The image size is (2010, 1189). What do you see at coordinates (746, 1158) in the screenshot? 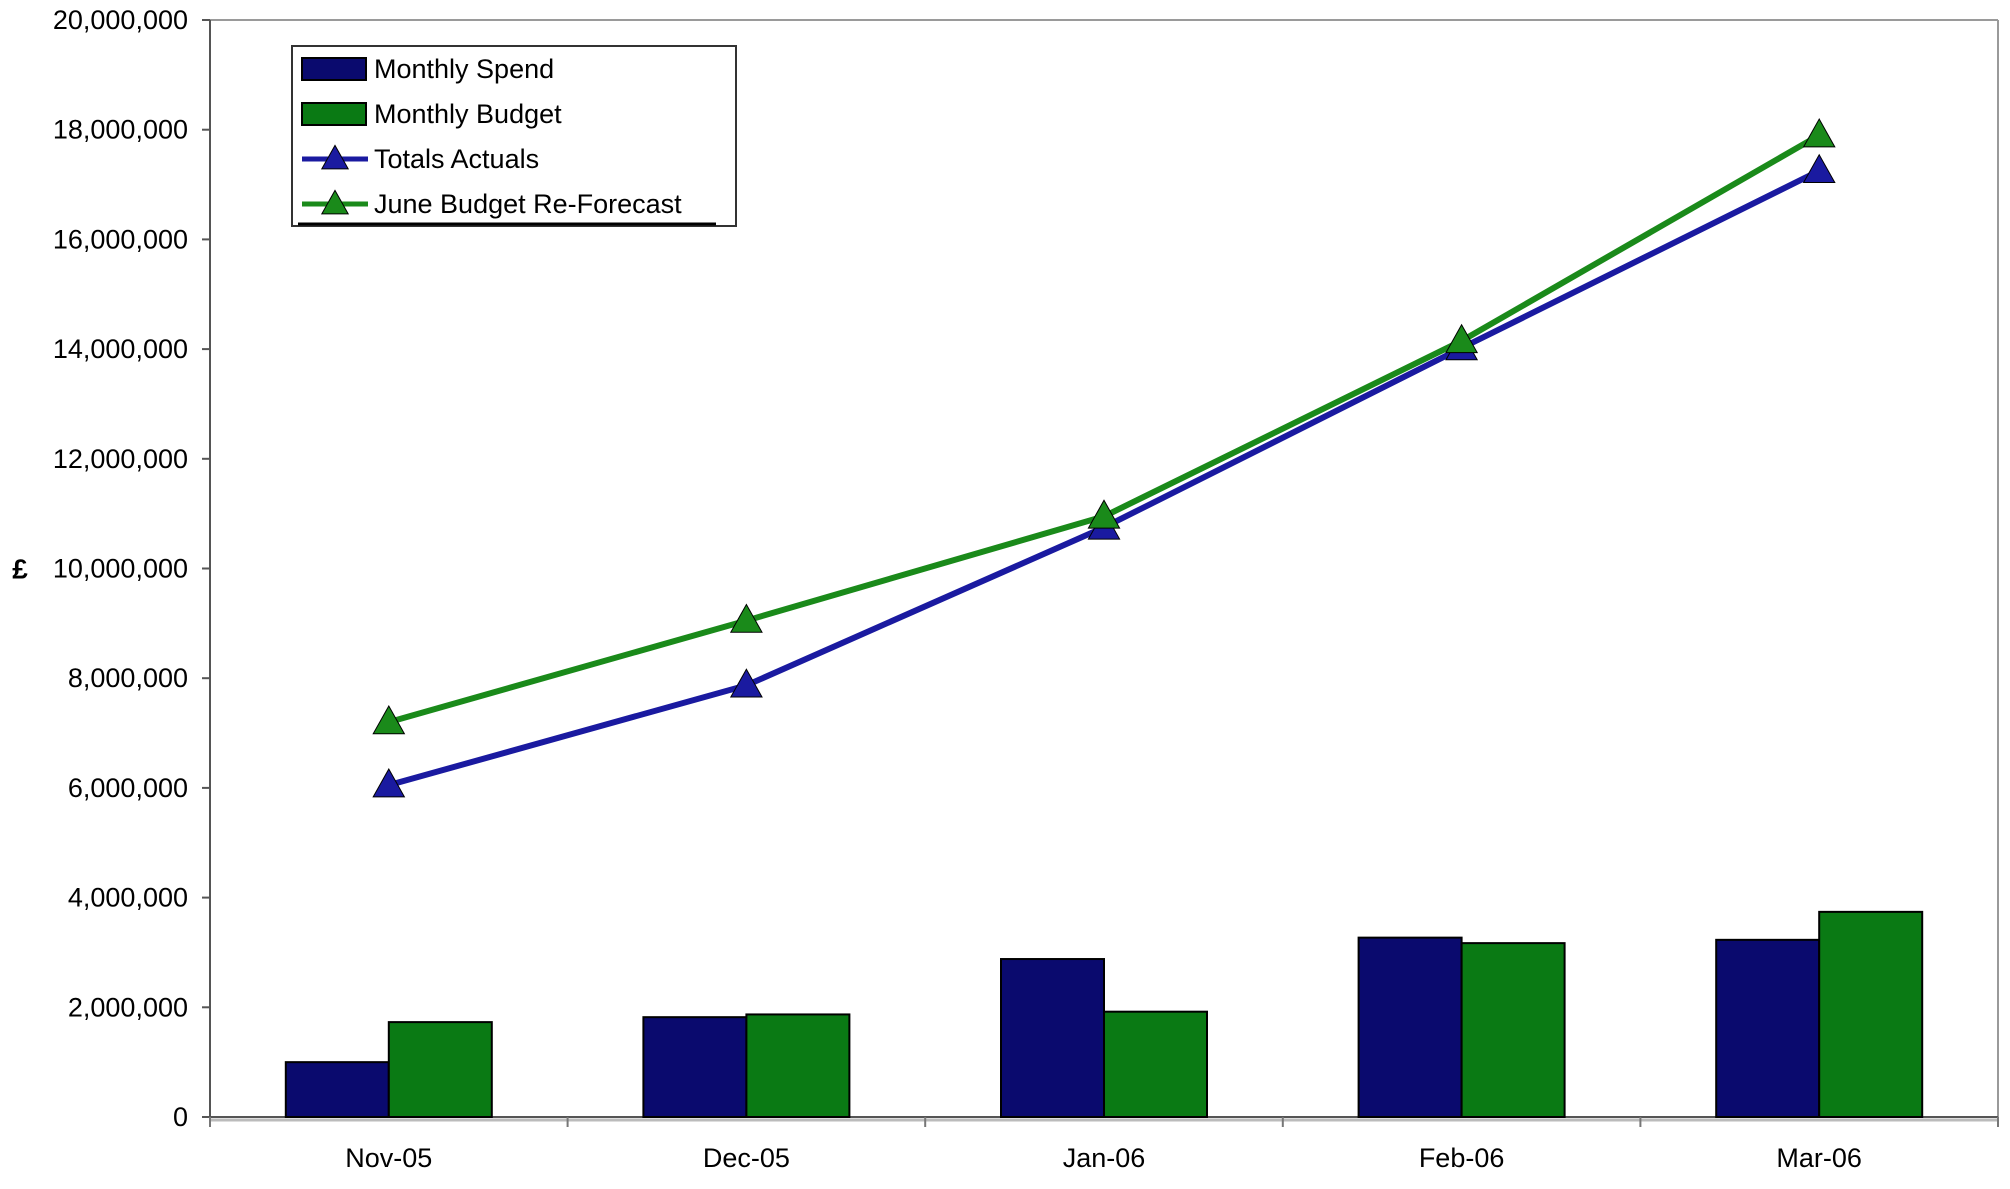
I see `x-tick-label: Dec-05` at bounding box center [746, 1158].